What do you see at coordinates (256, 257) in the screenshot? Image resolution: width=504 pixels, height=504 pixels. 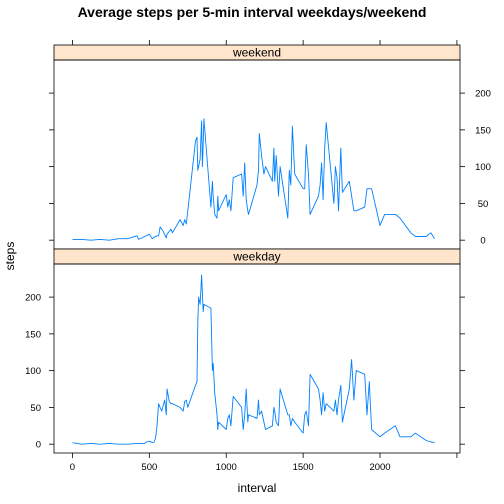 I see `strip-label-weekday: weekday` at bounding box center [256, 257].